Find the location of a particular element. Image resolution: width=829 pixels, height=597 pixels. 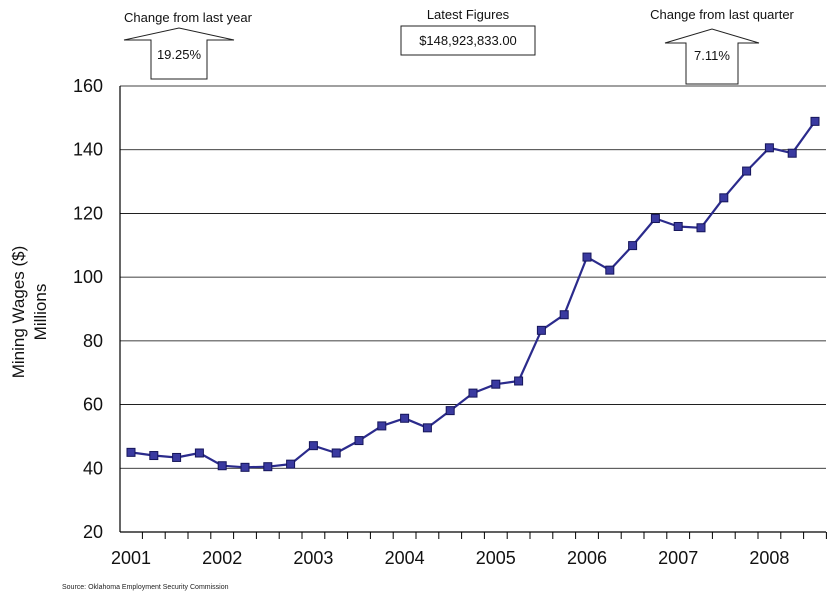

x-tick-label-2004: 2004 is located at coordinates (405, 558).